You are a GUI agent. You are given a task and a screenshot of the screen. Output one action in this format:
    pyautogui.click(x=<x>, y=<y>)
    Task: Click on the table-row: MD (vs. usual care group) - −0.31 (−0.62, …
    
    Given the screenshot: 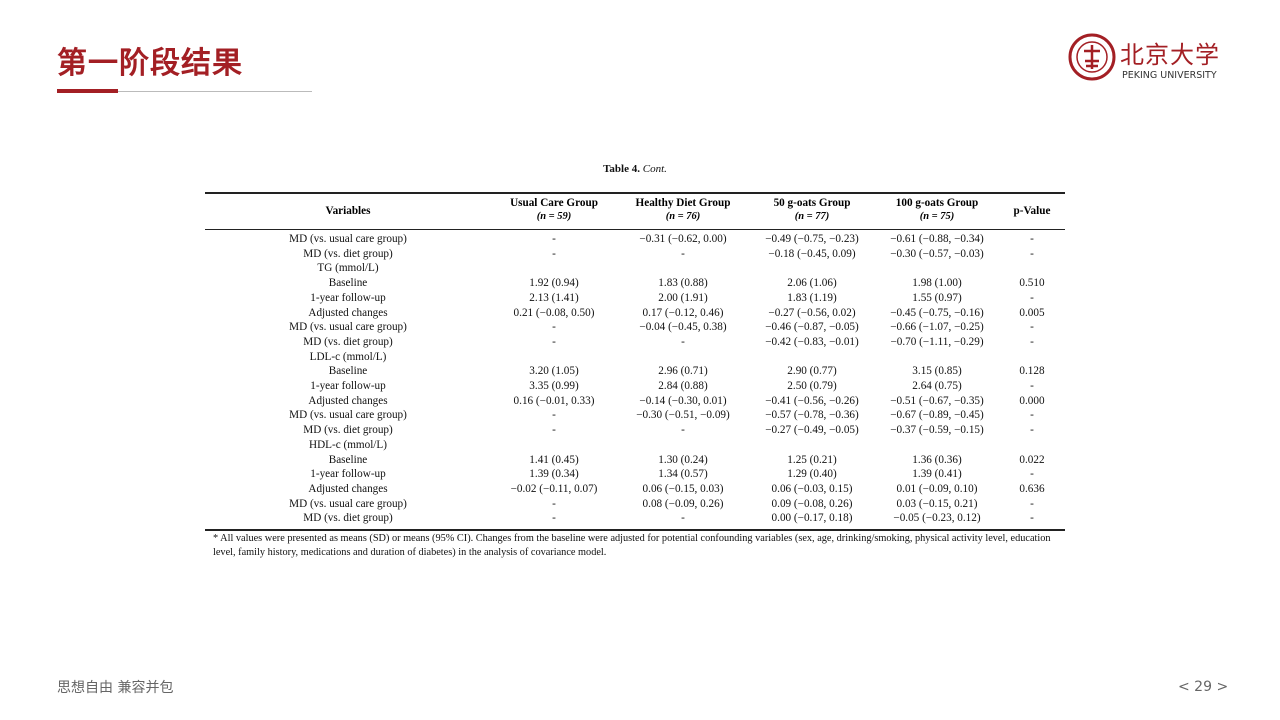 What is the action you would take?
    pyautogui.click(x=635, y=239)
    